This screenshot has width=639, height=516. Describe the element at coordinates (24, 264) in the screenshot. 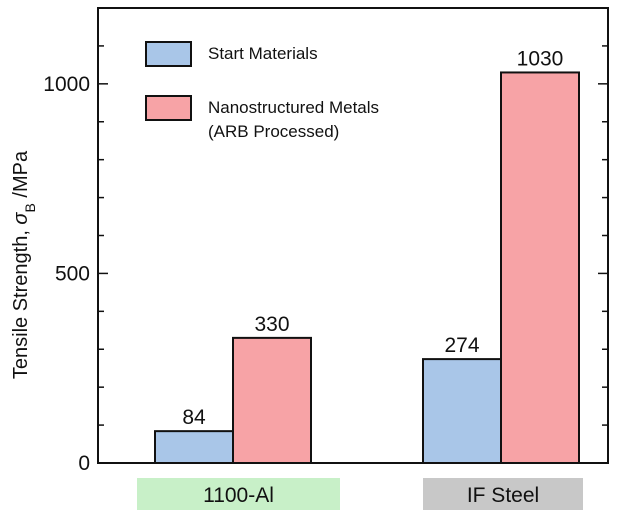

I see `y-axis-label: Tensile Strength, σB /MPa` at that location.